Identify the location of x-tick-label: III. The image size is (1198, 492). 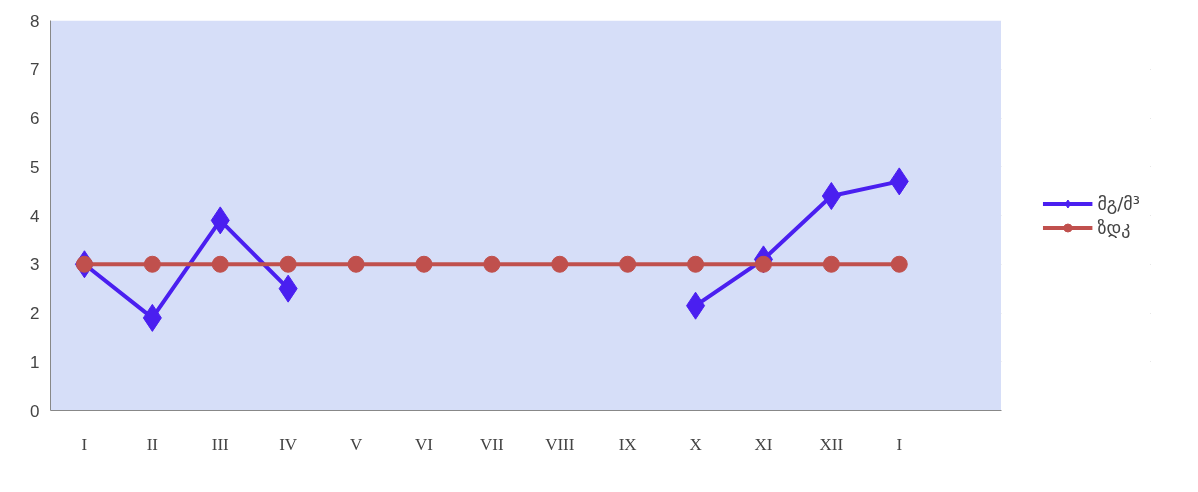
(220, 444).